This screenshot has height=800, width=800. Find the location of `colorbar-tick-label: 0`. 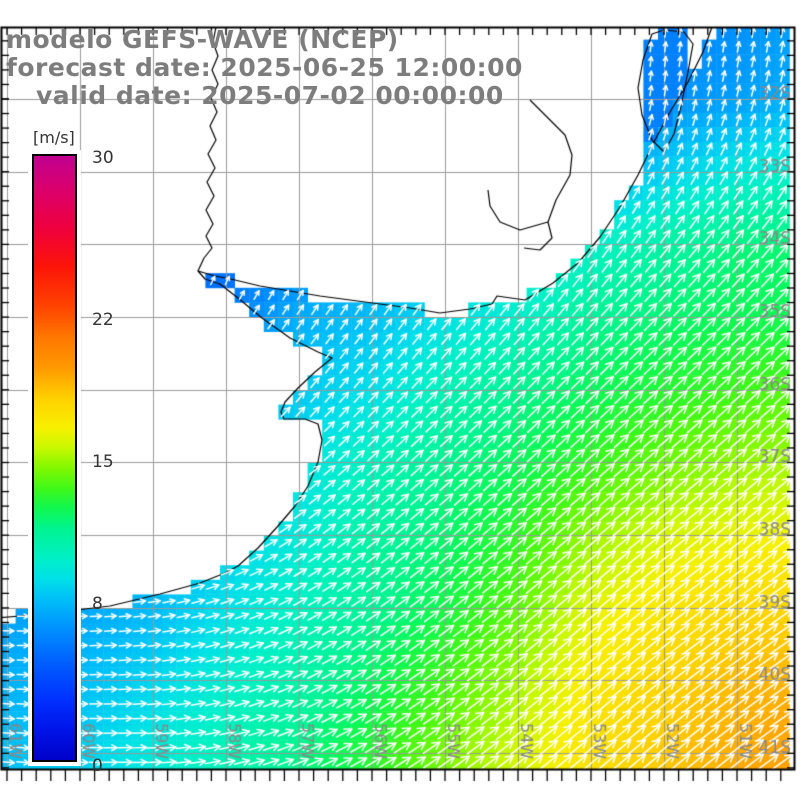

colorbar-tick-label: 0 is located at coordinates (97, 766).